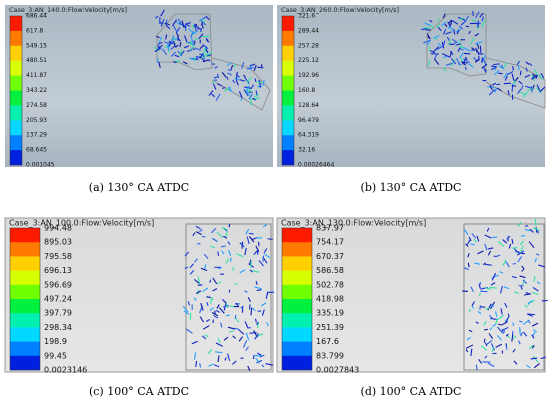 The width and height of the screenshot is (554, 410). I want to click on legend-label: 99.45, so click(55, 355).